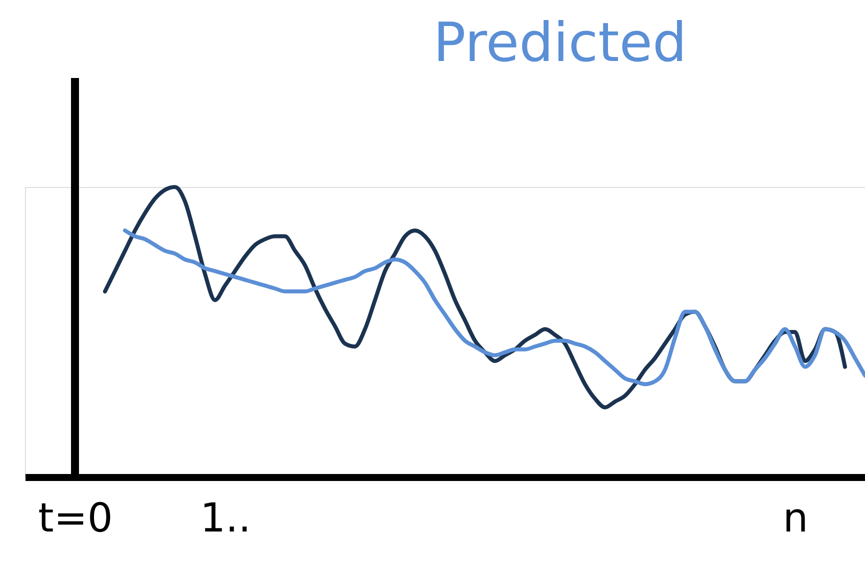 This screenshot has height=561, width=865. Describe the element at coordinates (225, 519) in the screenshot. I see `x-tick-label: 1..` at that location.